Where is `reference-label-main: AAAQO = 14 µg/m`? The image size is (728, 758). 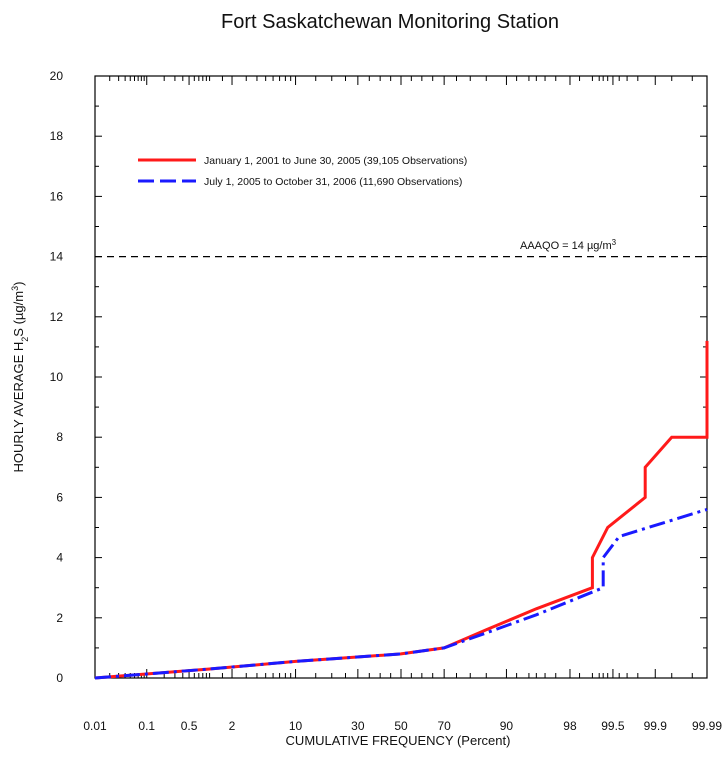
reference-label-main: AAAQO = 14 µg/m is located at coordinates (566, 246).